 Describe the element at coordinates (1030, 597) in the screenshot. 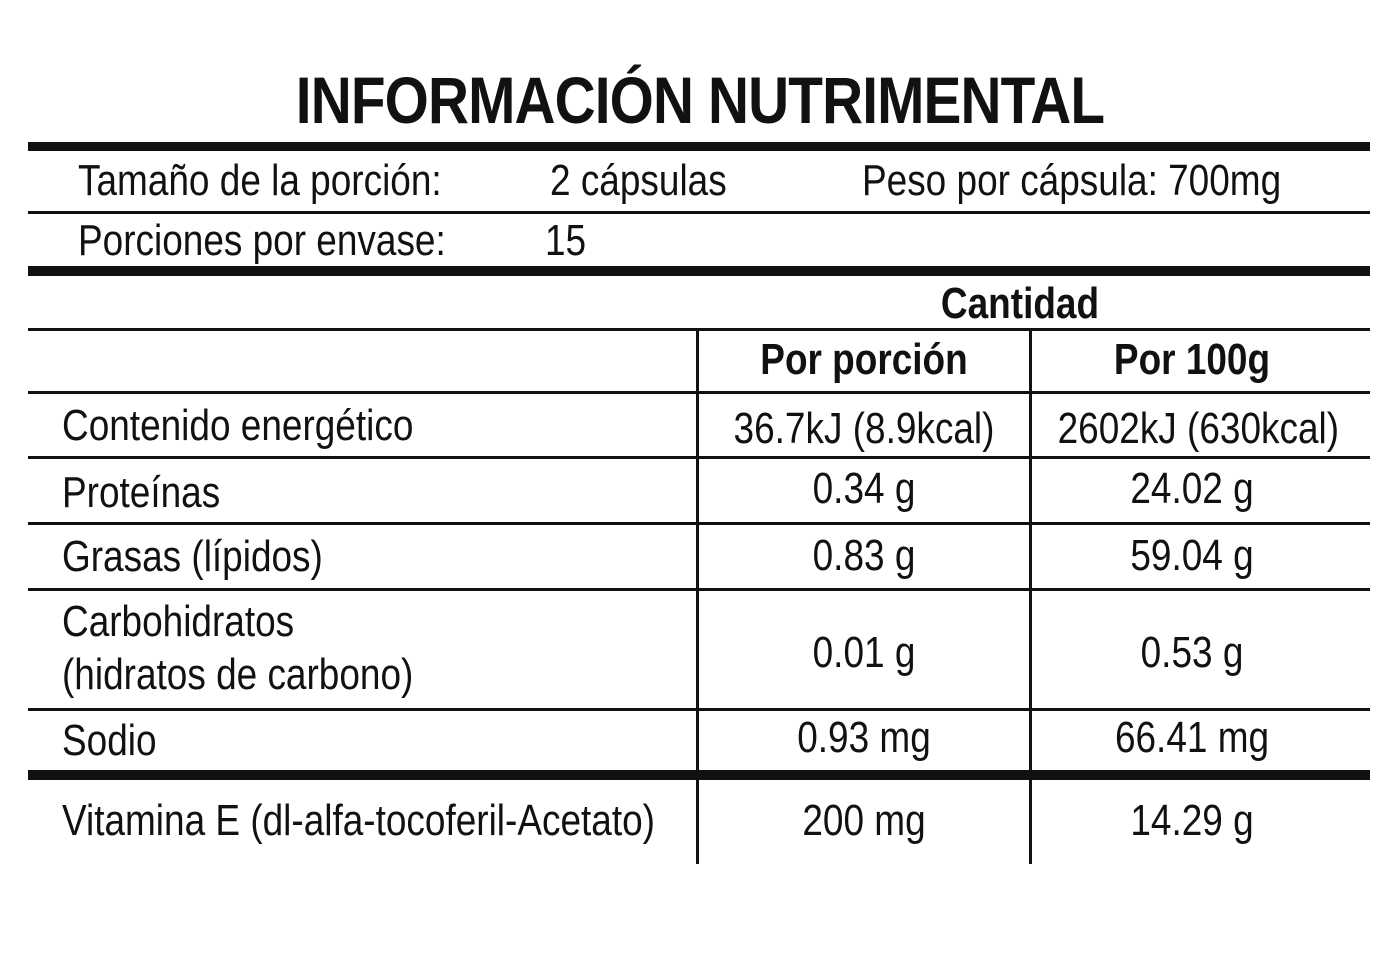

I see `column-divider-right` at that location.